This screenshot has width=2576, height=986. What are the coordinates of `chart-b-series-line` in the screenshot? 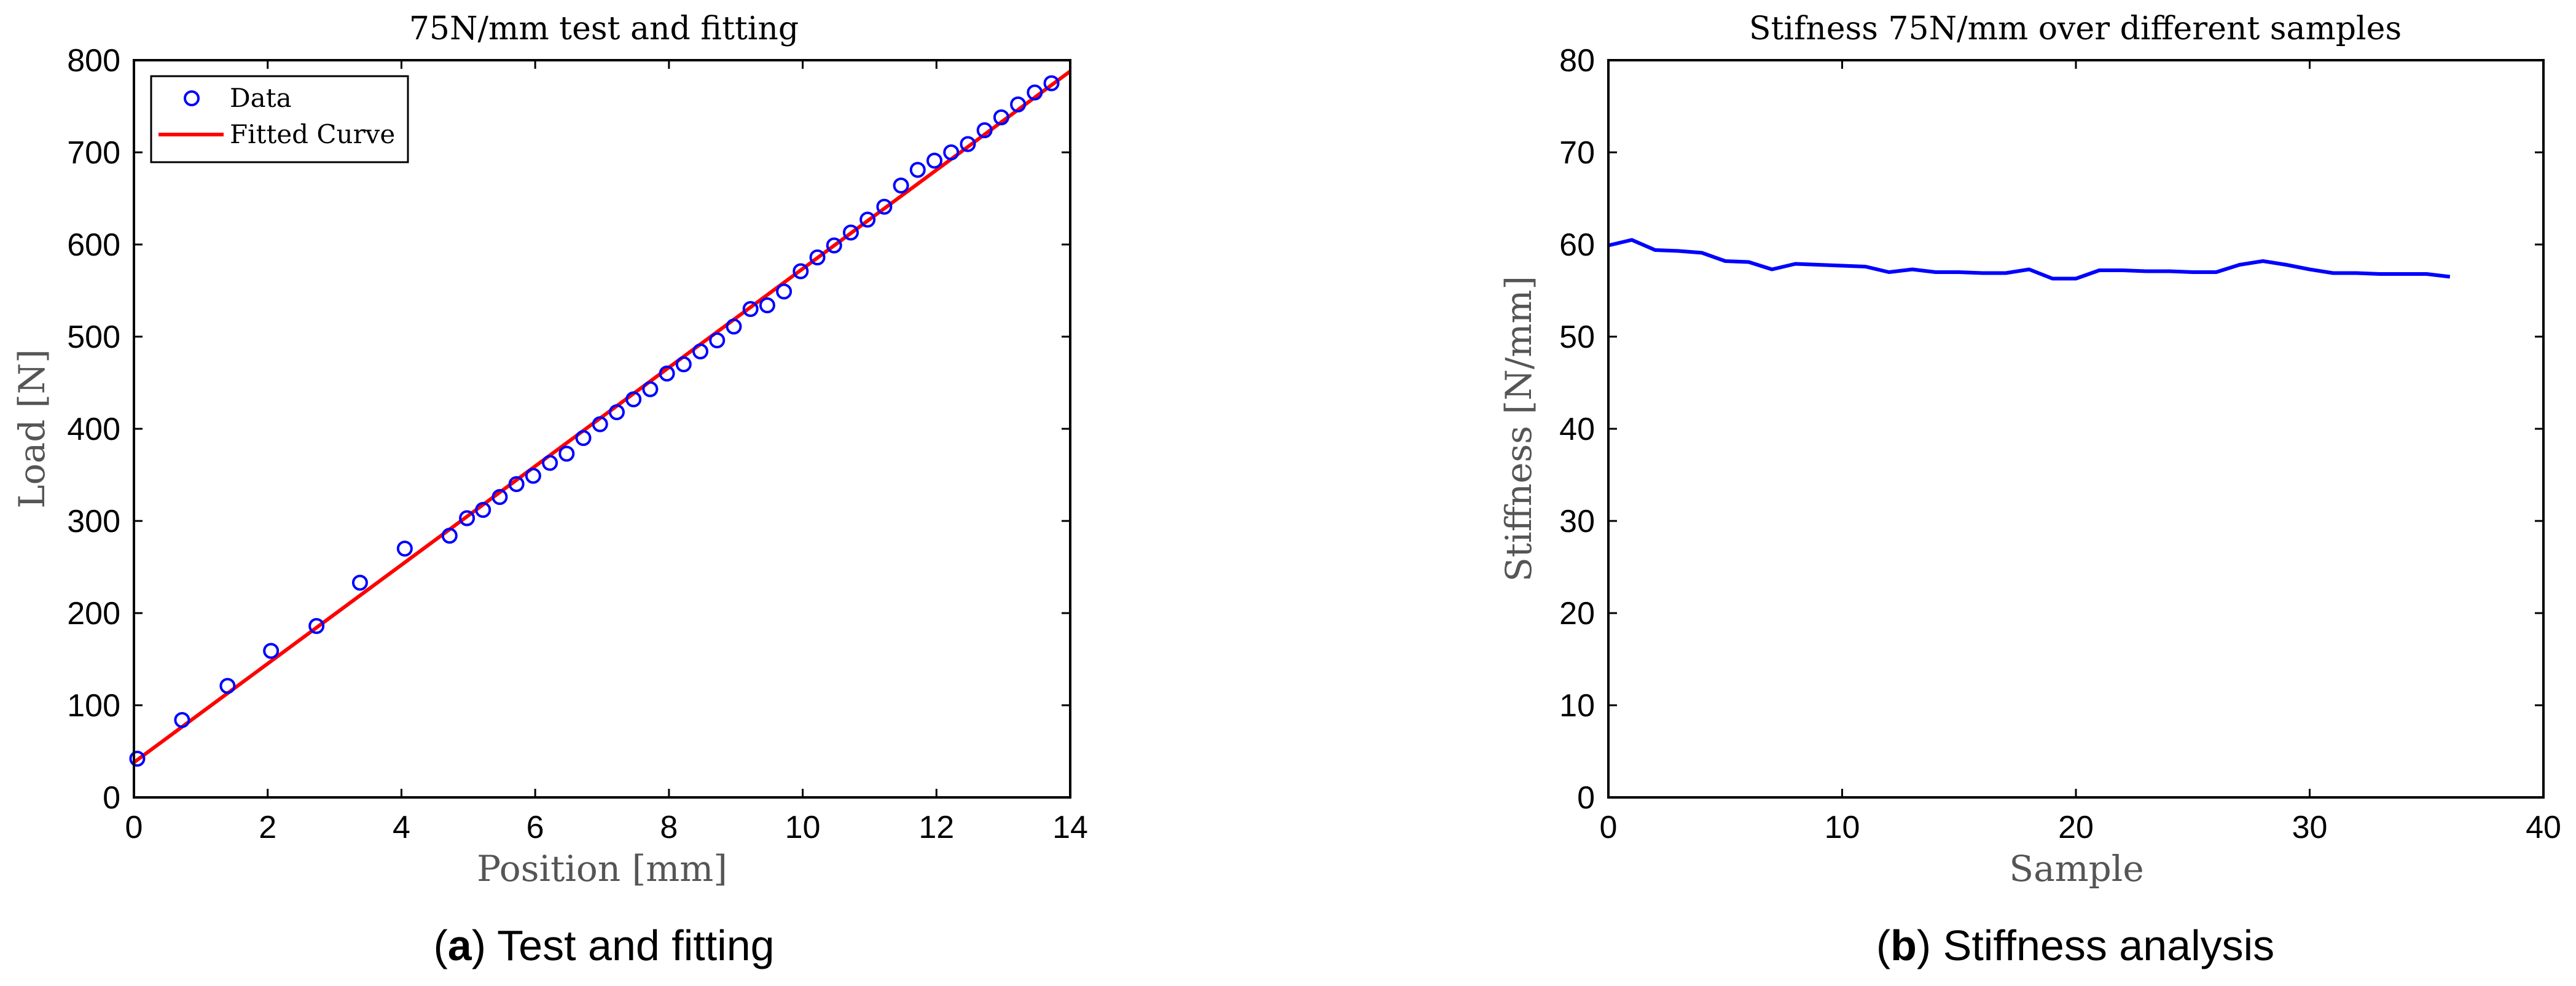 It's located at (2029, 259).